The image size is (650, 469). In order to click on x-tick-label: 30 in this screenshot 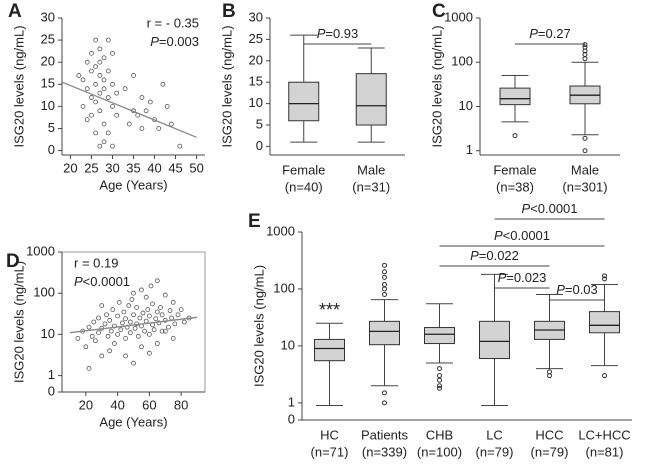, I will do `click(112, 167)`.